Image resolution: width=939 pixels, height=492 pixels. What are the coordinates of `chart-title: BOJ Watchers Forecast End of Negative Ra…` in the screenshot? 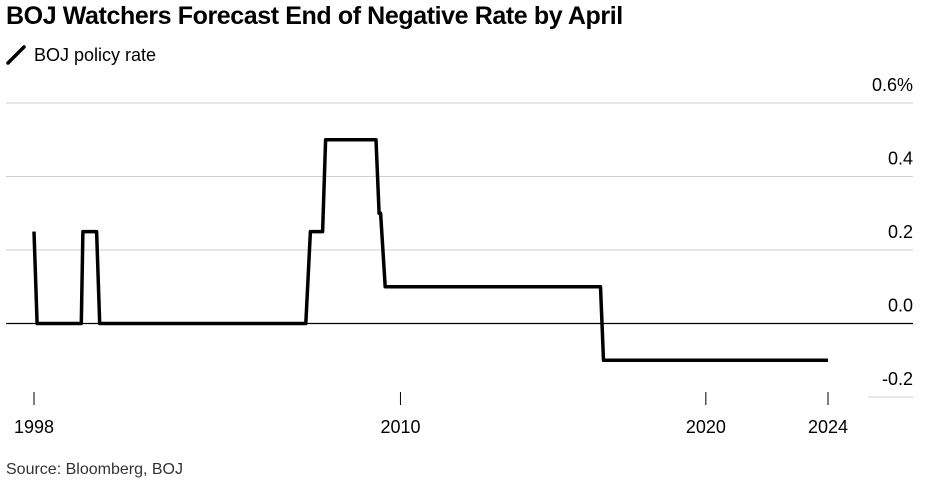 It's located at (314, 16).